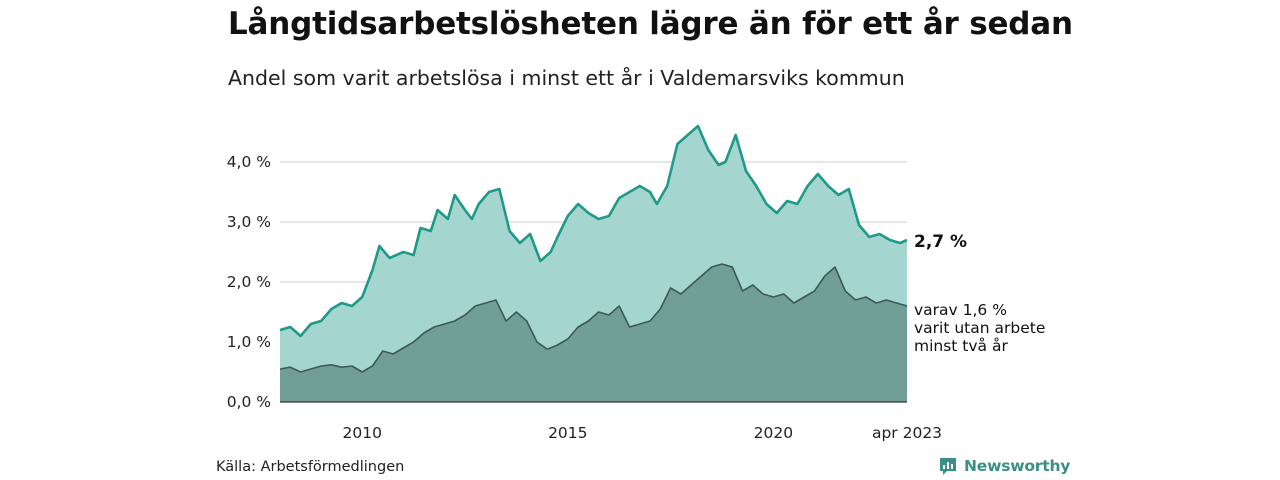 The image size is (1280, 480). I want to click on x-tick-label: 2010, so click(362, 433).